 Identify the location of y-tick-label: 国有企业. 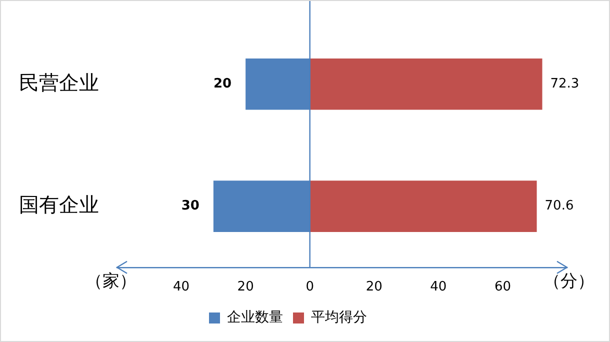
(59, 205).